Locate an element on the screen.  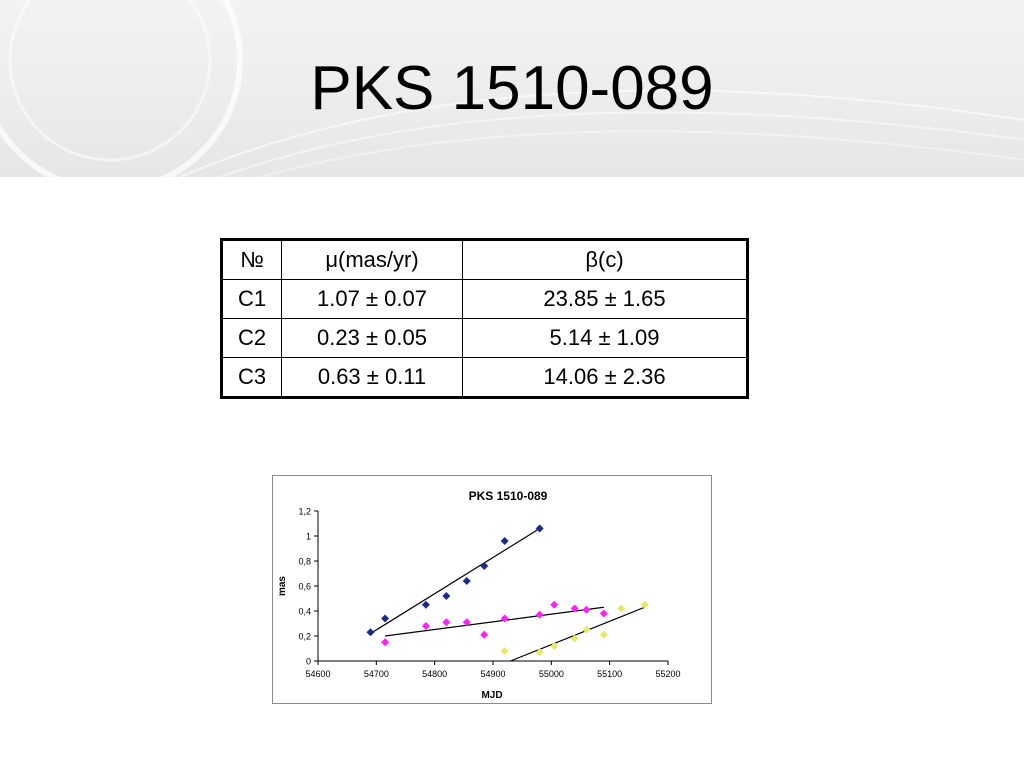
y-tick-label: 0,2 is located at coordinates (304, 637).